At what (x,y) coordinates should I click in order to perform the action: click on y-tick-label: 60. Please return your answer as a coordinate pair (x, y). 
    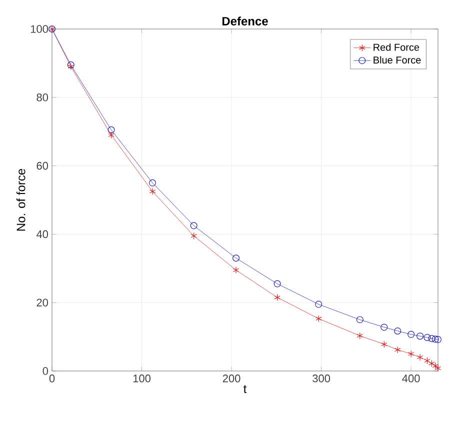
    Looking at the image, I should click on (42, 166).